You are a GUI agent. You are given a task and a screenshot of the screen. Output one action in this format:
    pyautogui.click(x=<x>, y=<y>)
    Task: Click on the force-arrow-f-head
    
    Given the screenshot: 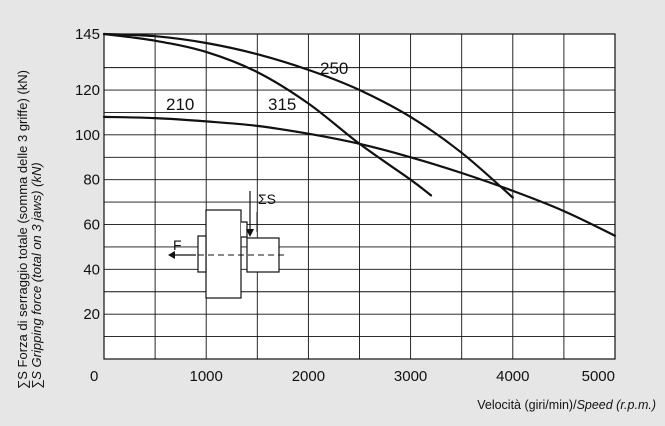 What is the action you would take?
    pyautogui.click(x=171, y=255)
    